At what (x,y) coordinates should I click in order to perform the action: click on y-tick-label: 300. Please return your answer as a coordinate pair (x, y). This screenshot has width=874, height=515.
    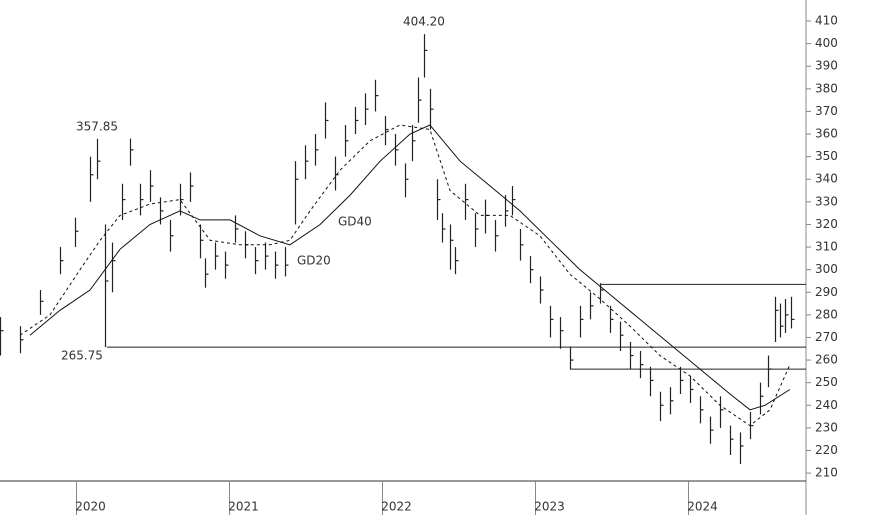
    Looking at the image, I should click on (826, 269).